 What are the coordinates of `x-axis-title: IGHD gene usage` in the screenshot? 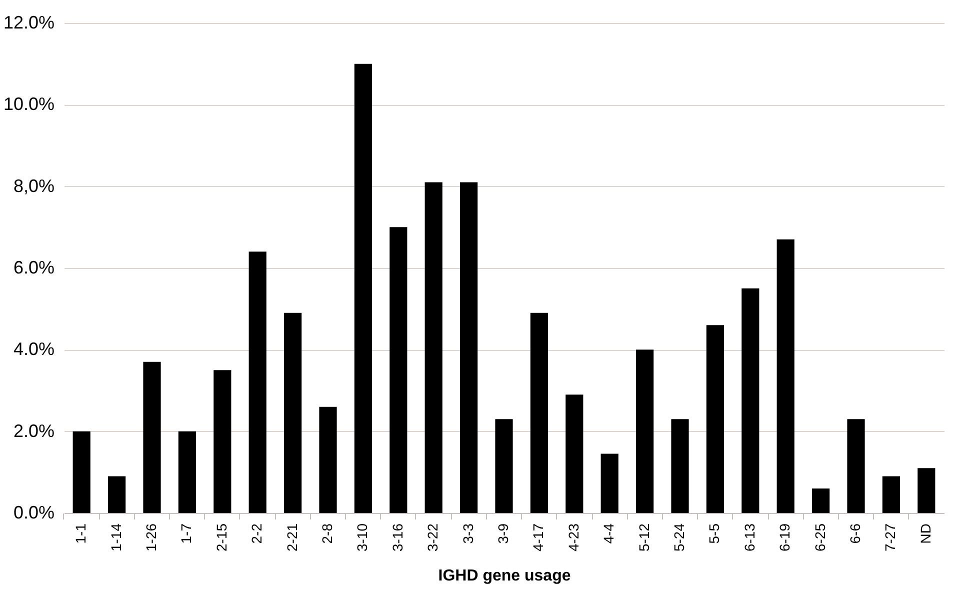 It's located at (504, 576).